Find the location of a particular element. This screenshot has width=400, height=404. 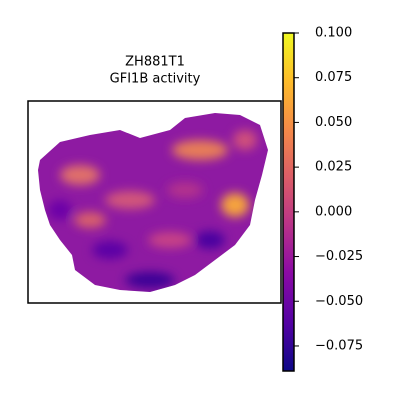

colorbar-tick-label: 0.100 is located at coordinates (333, 33).